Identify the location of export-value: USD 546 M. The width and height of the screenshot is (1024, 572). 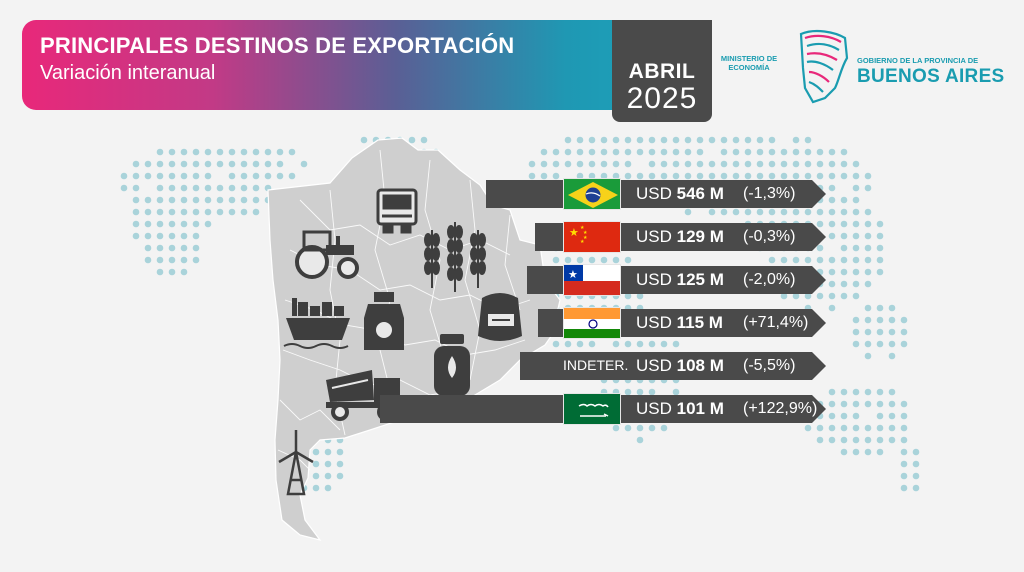
(680, 194).